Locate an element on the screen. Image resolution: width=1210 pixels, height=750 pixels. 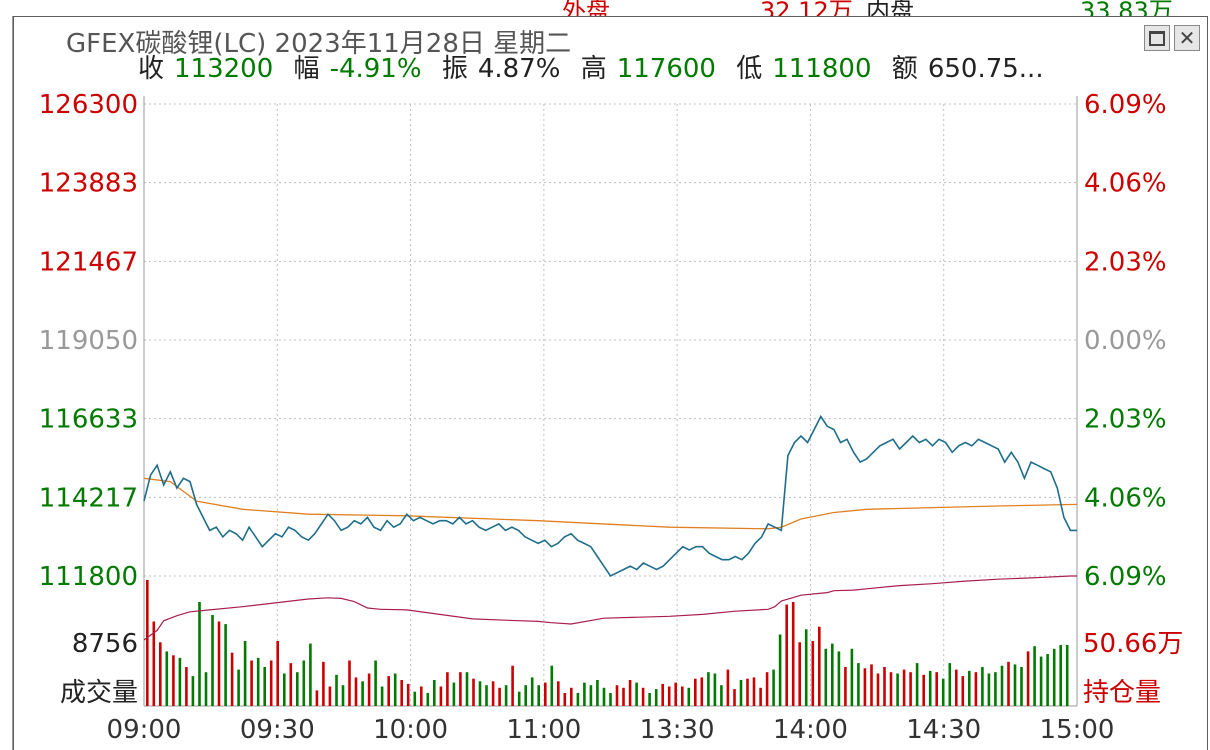
maximize-icon is located at coordinates (1157, 38).